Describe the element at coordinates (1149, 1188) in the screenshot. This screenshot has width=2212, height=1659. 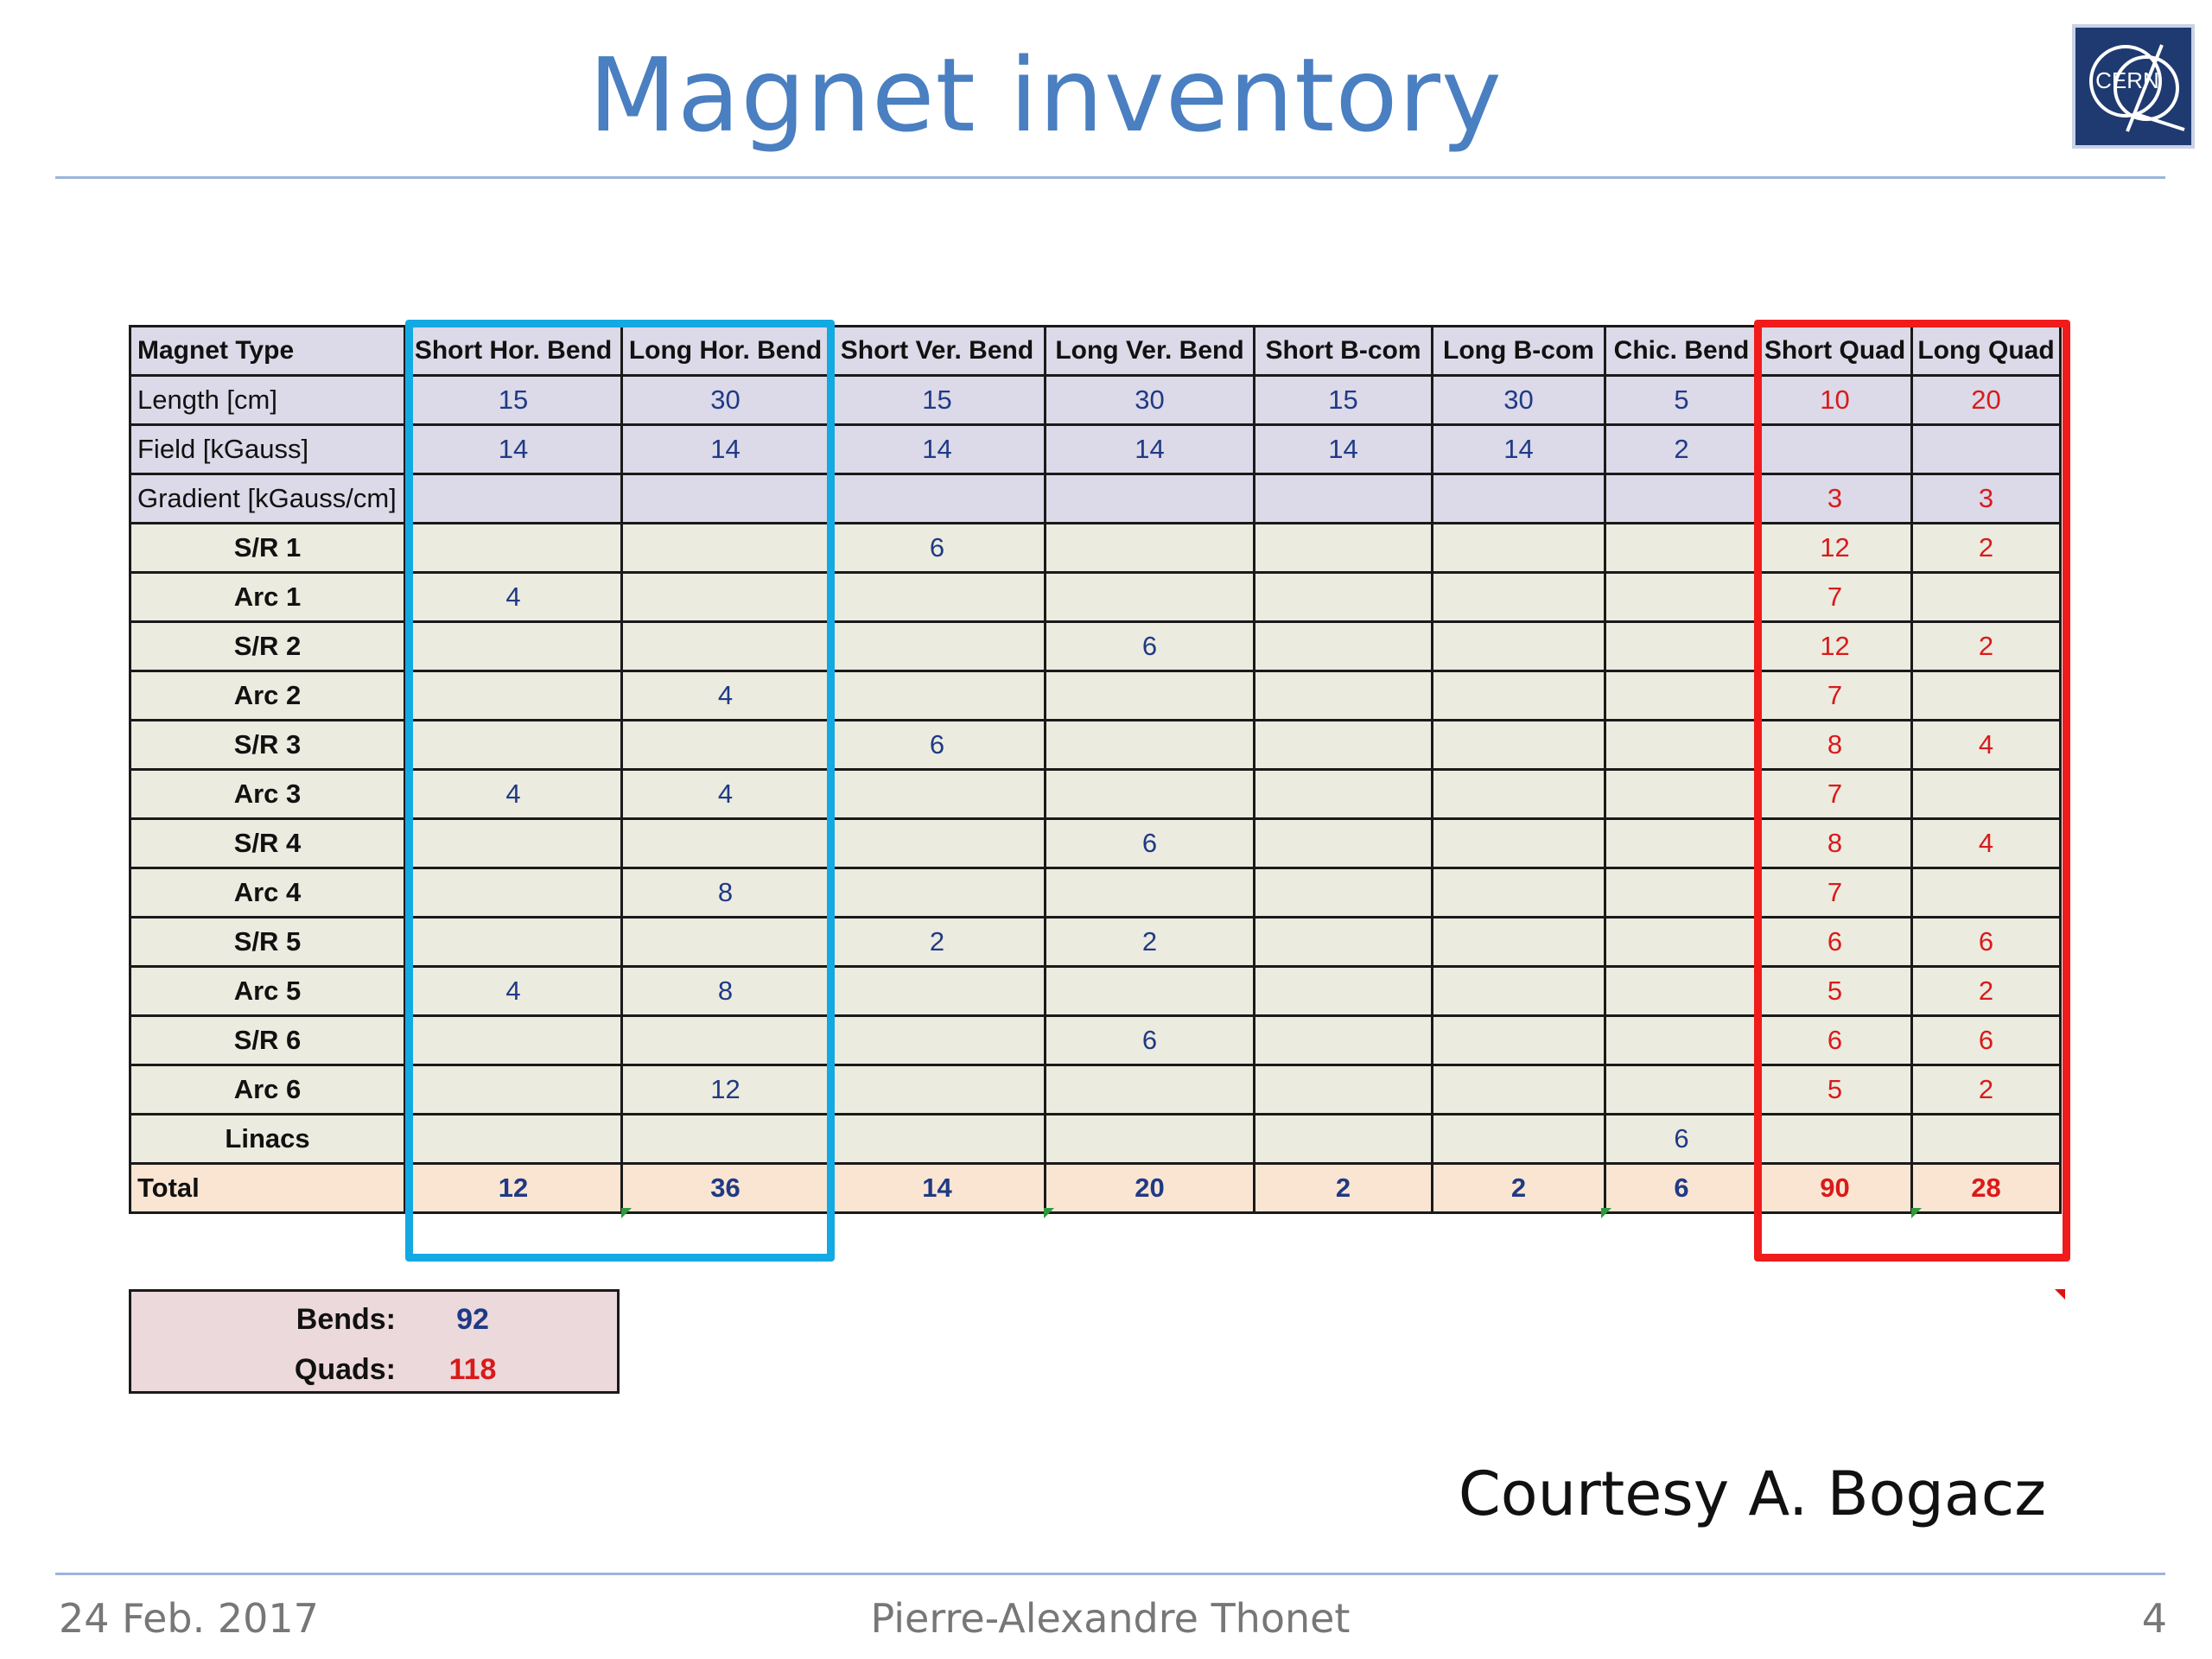
I see `table-cell: 20` at that location.